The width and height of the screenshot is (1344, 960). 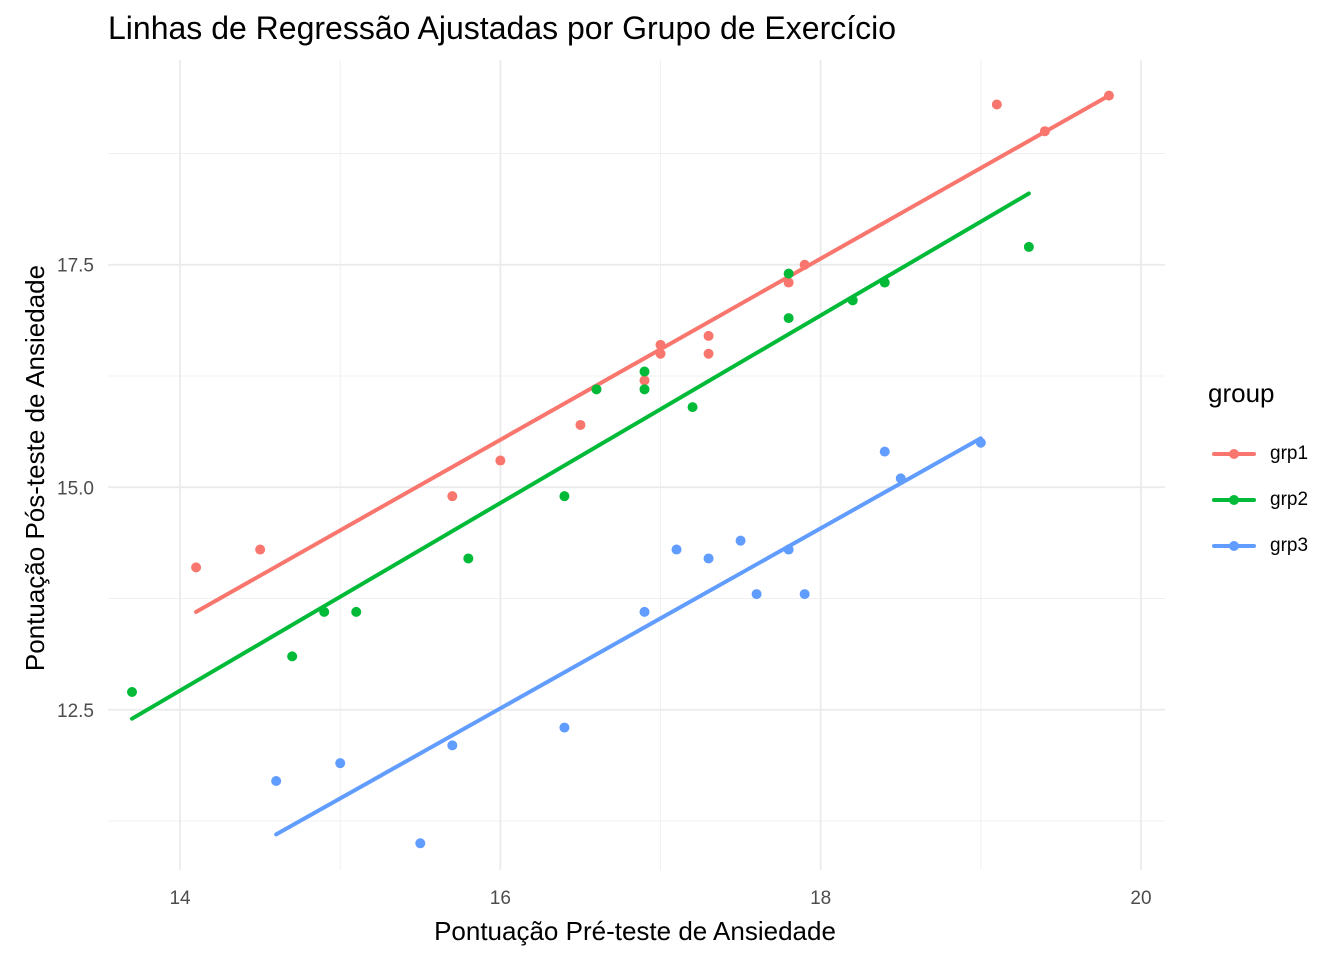 I want to click on legend-point-grp3, so click(x=1234, y=546).